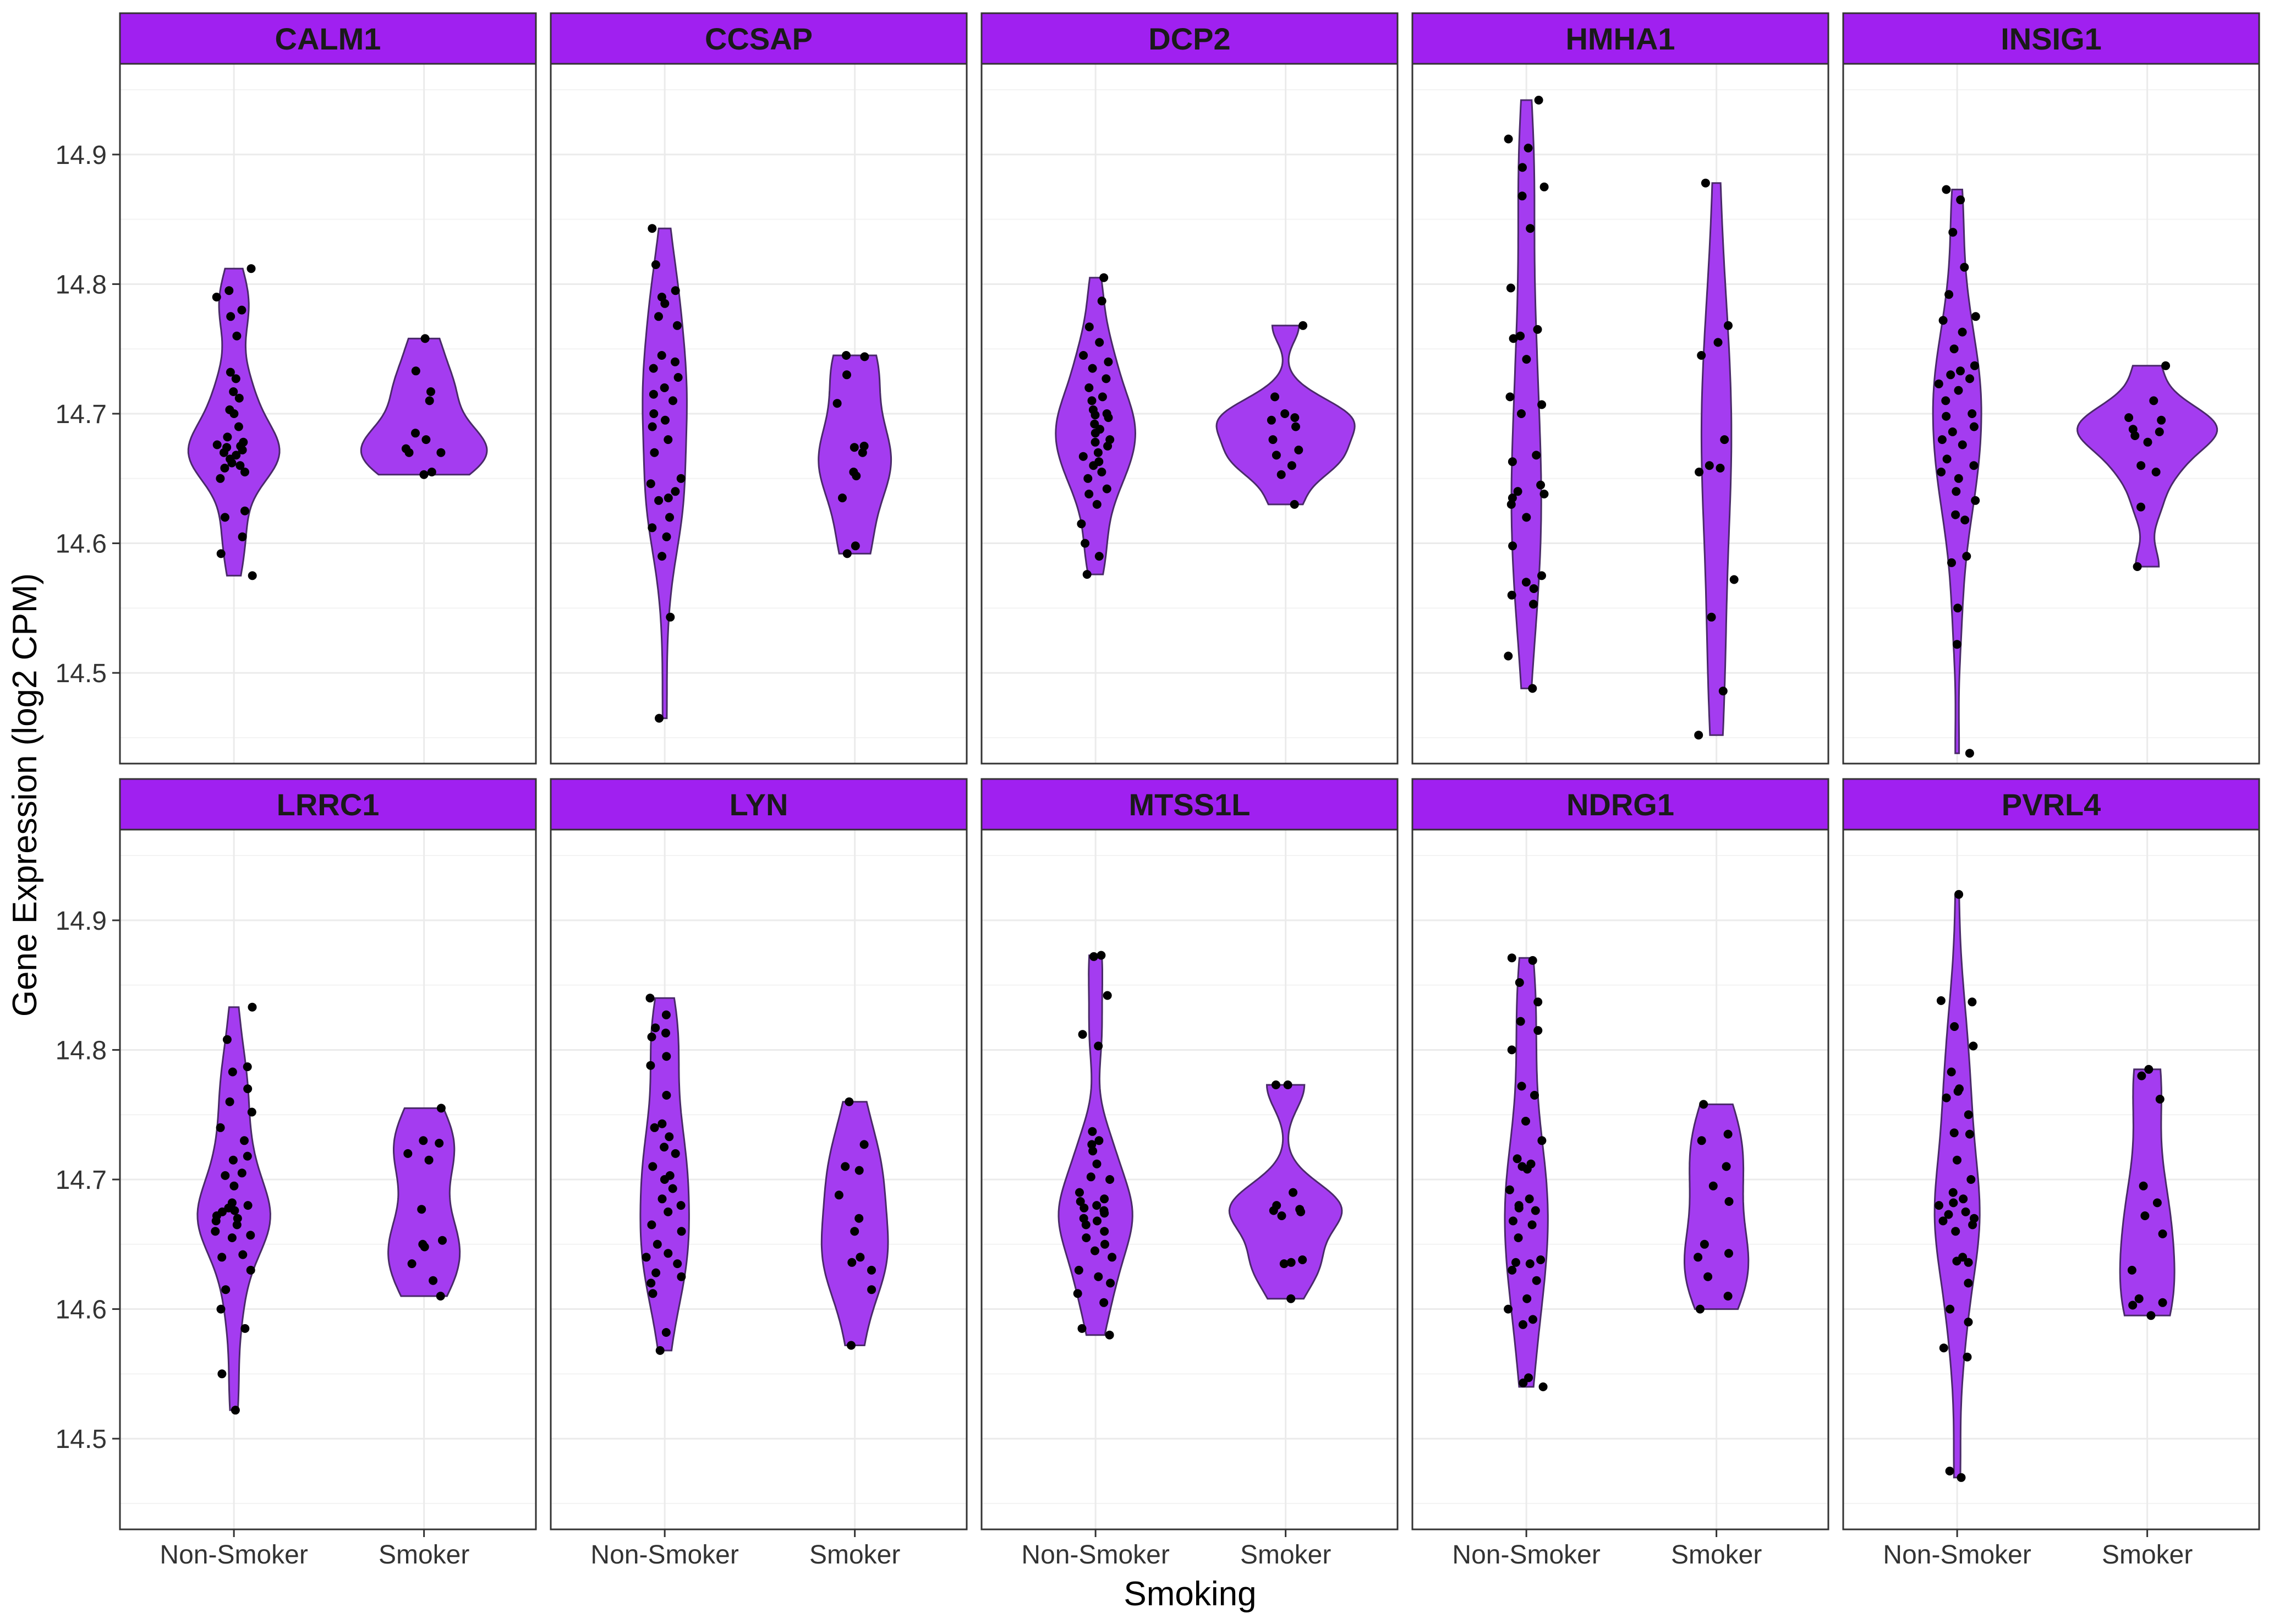 Image resolution: width=2274 pixels, height=1624 pixels. What do you see at coordinates (759, 38) in the screenshot?
I see `facet-strip-label: CCSAP` at bounding box center [759, 38].